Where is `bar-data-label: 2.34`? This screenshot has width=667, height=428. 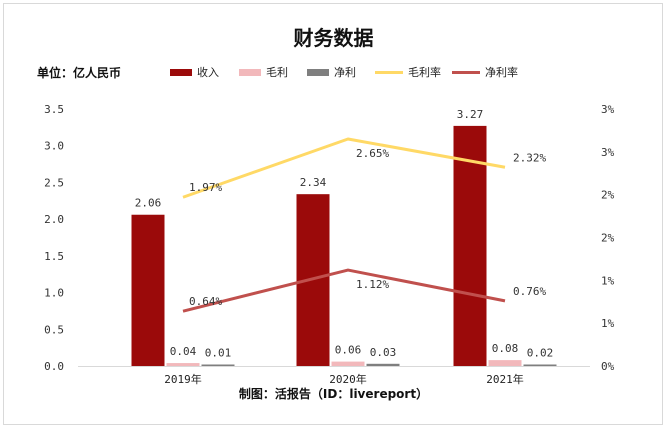
bar-data-label: 2.34 is located at coordinates (313, 182).